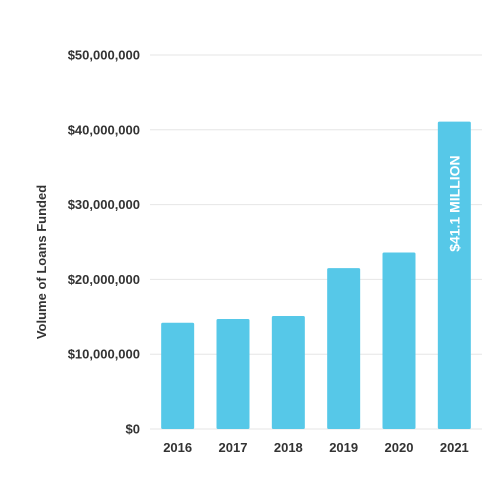  I want to click on bar-2017, so click(233, 374).